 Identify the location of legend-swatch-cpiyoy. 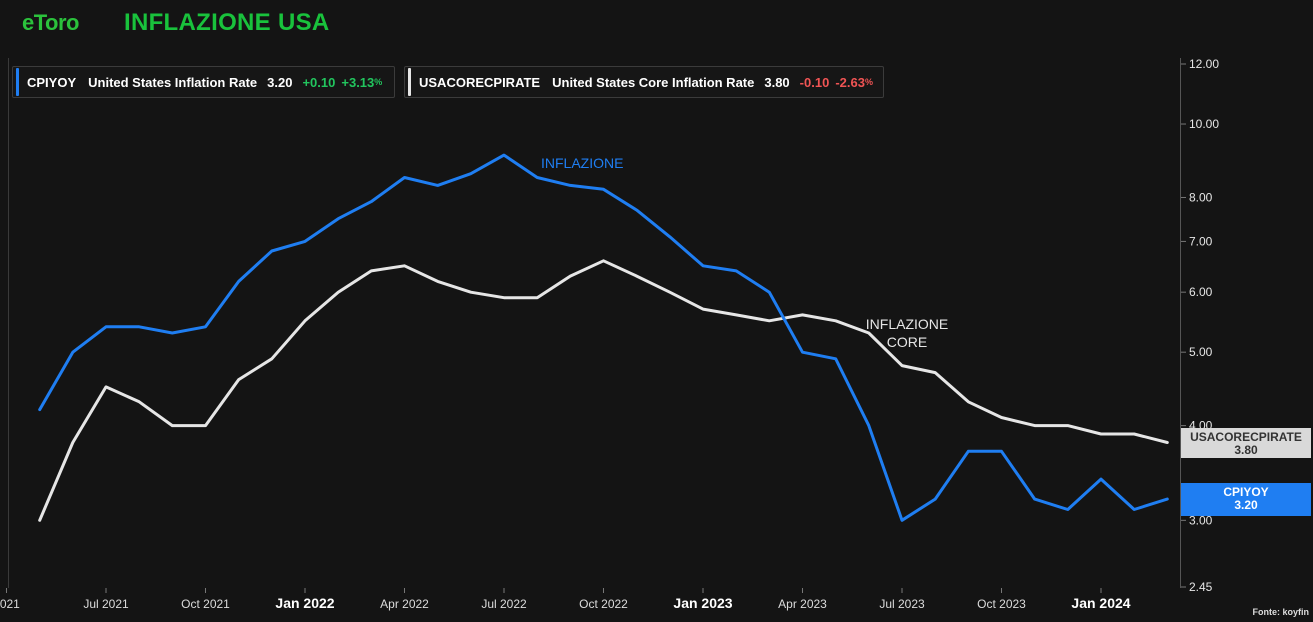
(17, 82).